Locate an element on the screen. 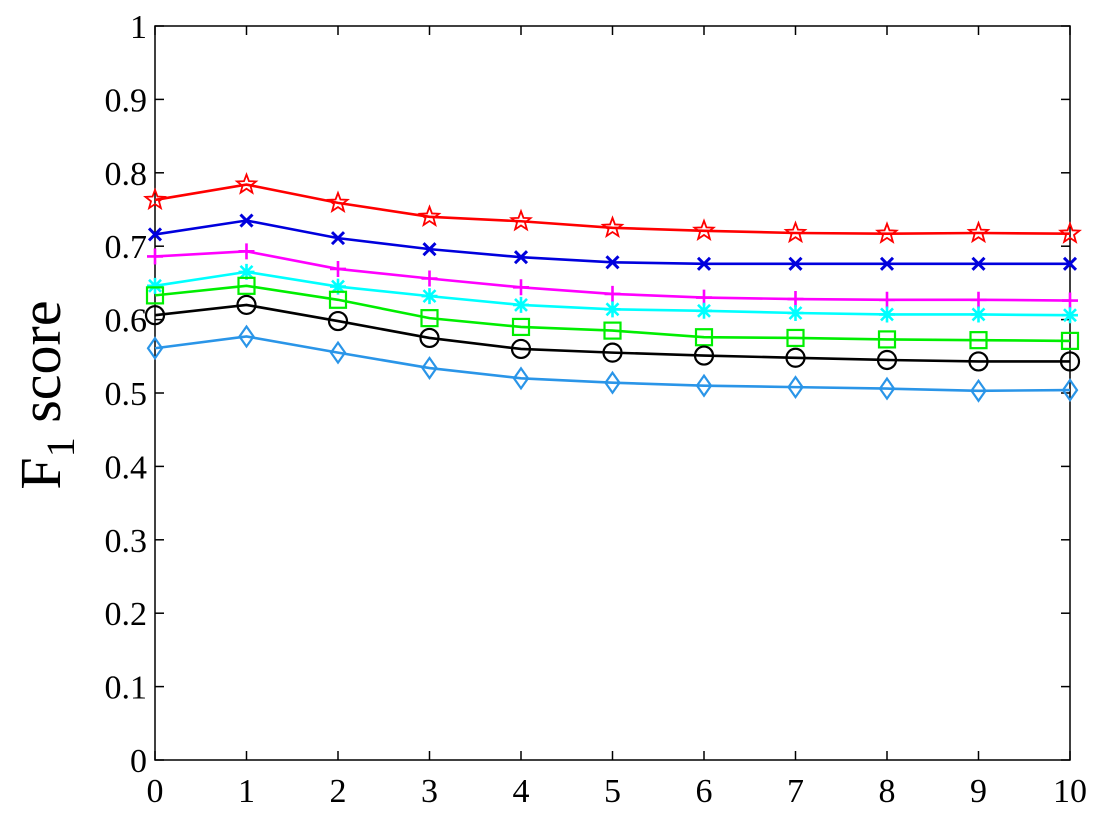 The image size is (1098, 815). y-tick-label: 0 is located at coordinates (138, 761).